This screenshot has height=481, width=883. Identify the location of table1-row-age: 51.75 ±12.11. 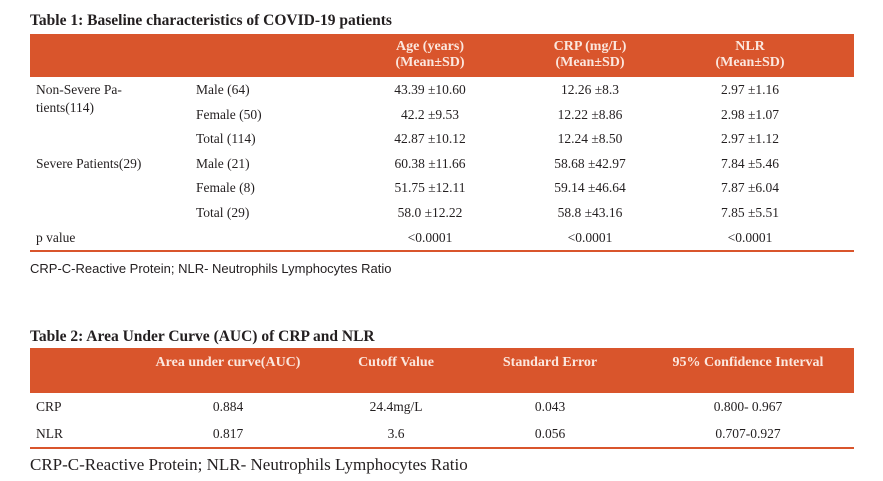
(430, 187).